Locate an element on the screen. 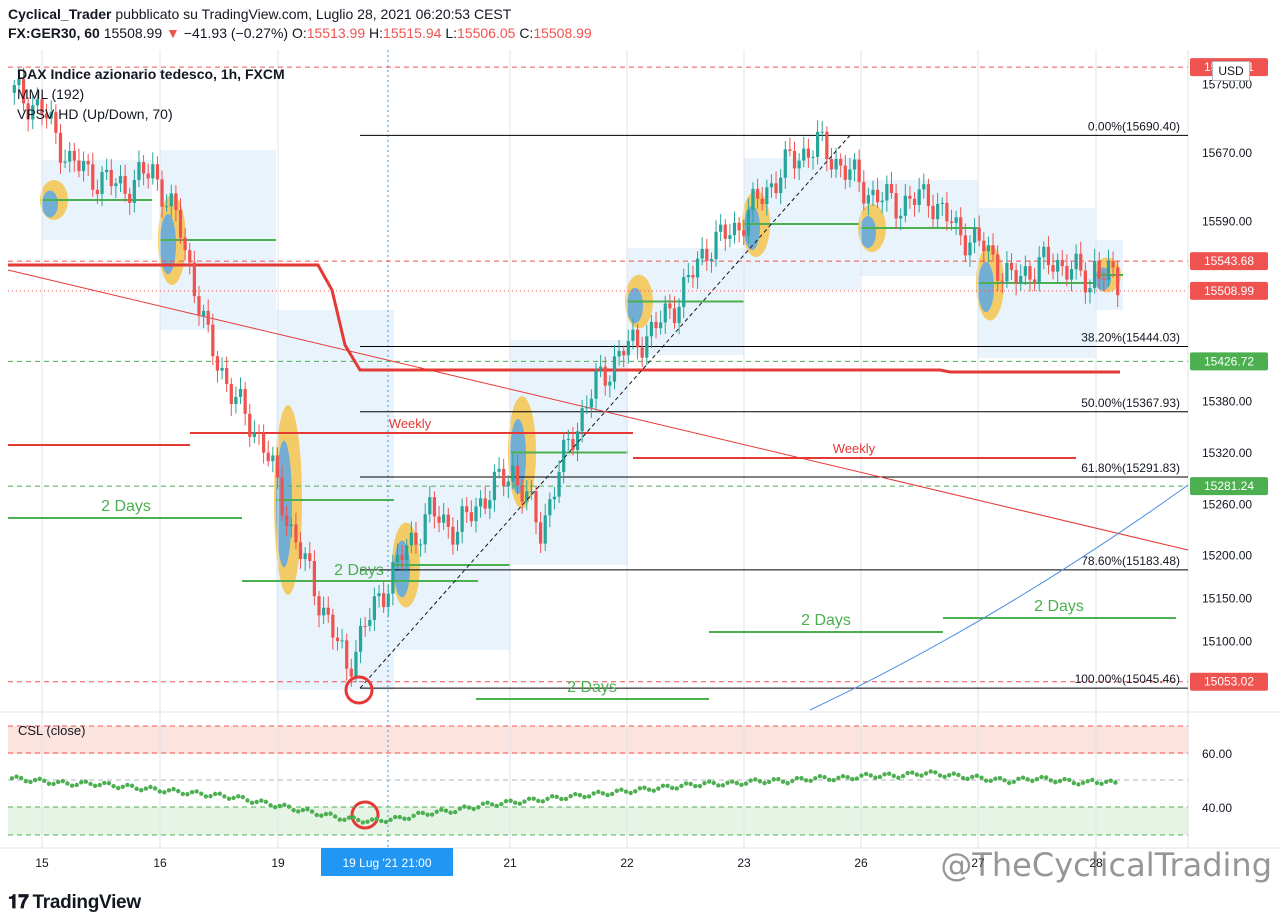  watermark: @TheCyclicalTrading is located at coordinates (1106, 865).